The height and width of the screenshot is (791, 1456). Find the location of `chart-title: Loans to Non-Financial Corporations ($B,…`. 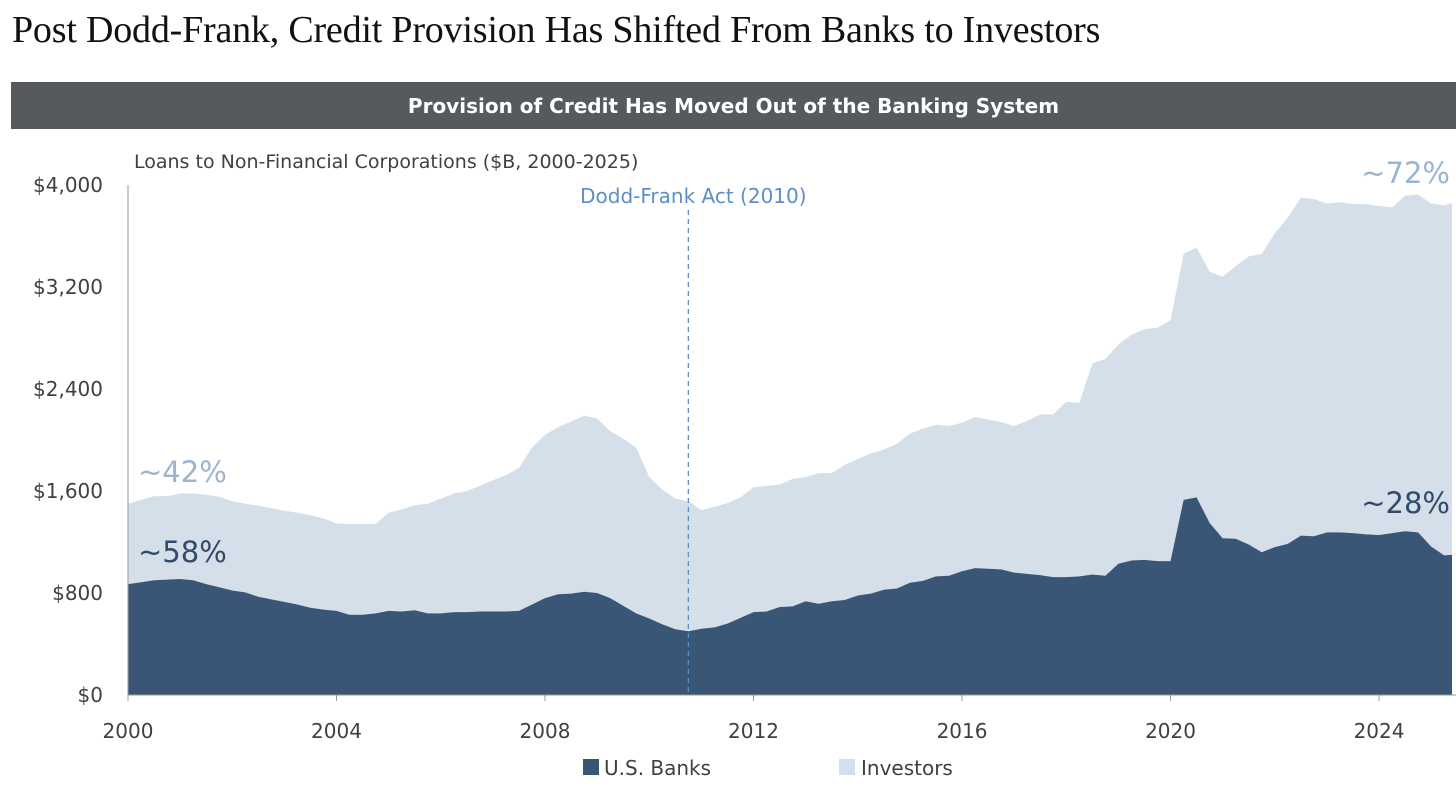

chart-title: Loans to Non-Financial Corporations ($B,… is located at coordinates (386, 162).